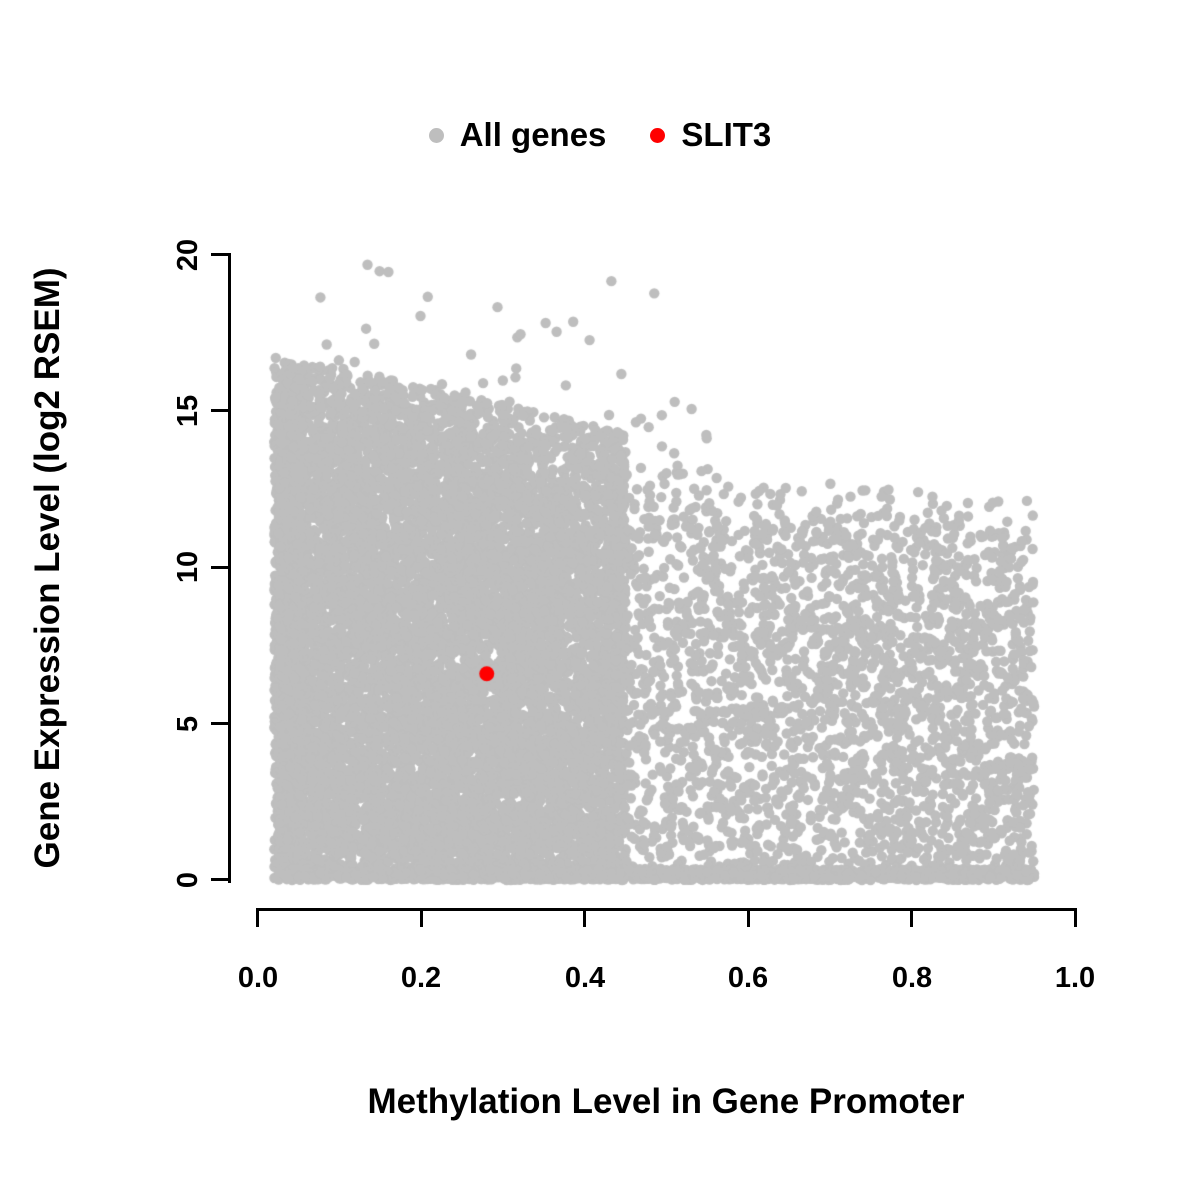  Describe the element at coordinates (421, 978) in the screenshot. I see `x-tick-label: 0.2` at that location.